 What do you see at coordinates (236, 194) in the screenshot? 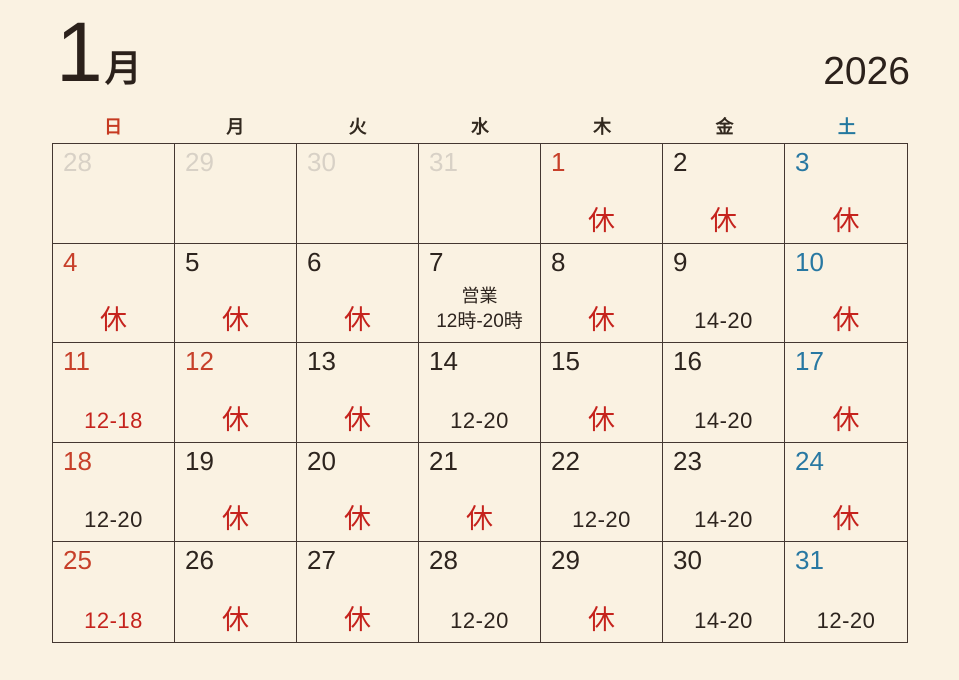
I see `calendar-cell: 29` at bounding box center [236, 194].